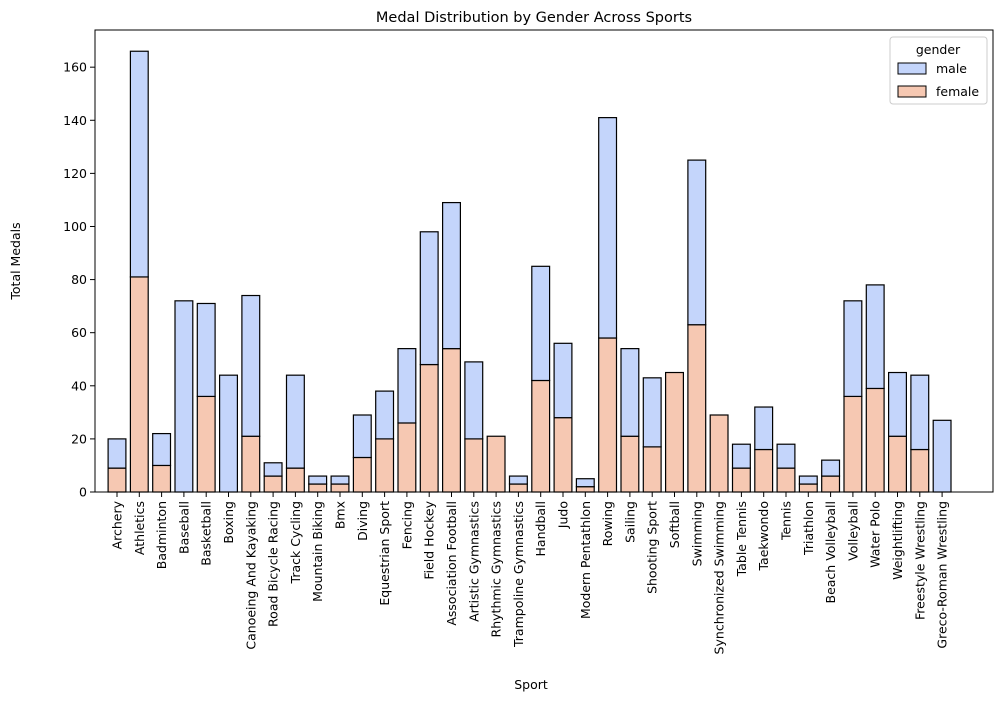 Image resolution: width=1005 pixels, height=701 pixels. Describe the element at coordinates (875, 534) in the screenshot. I see `x-tick-label: Water Polo` at that location.